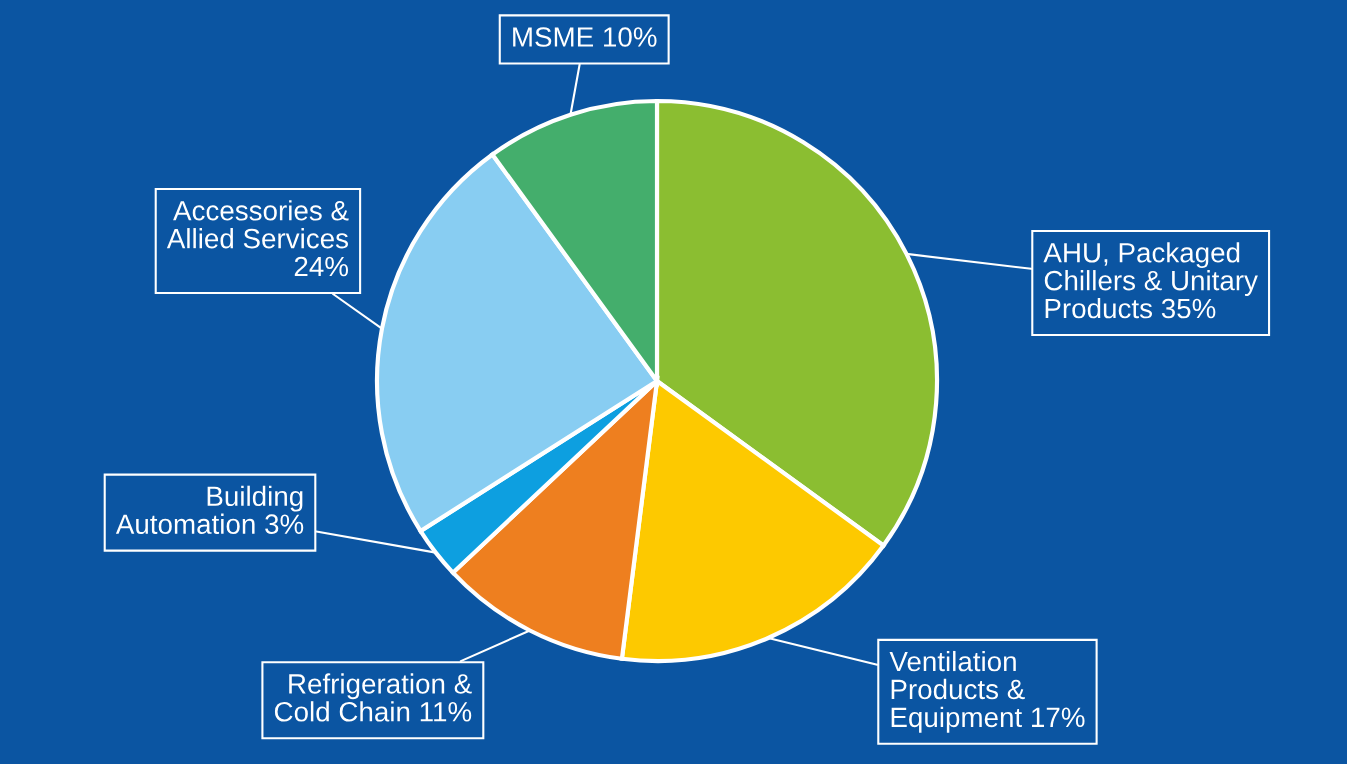 The height and width of the screenshot is (764, 1347). What do you see at coordinates (373, 697) in the screenshot?
I see `slice-label: Refrigeration & Cold Chain 11%` at bounding box center [373, 697].